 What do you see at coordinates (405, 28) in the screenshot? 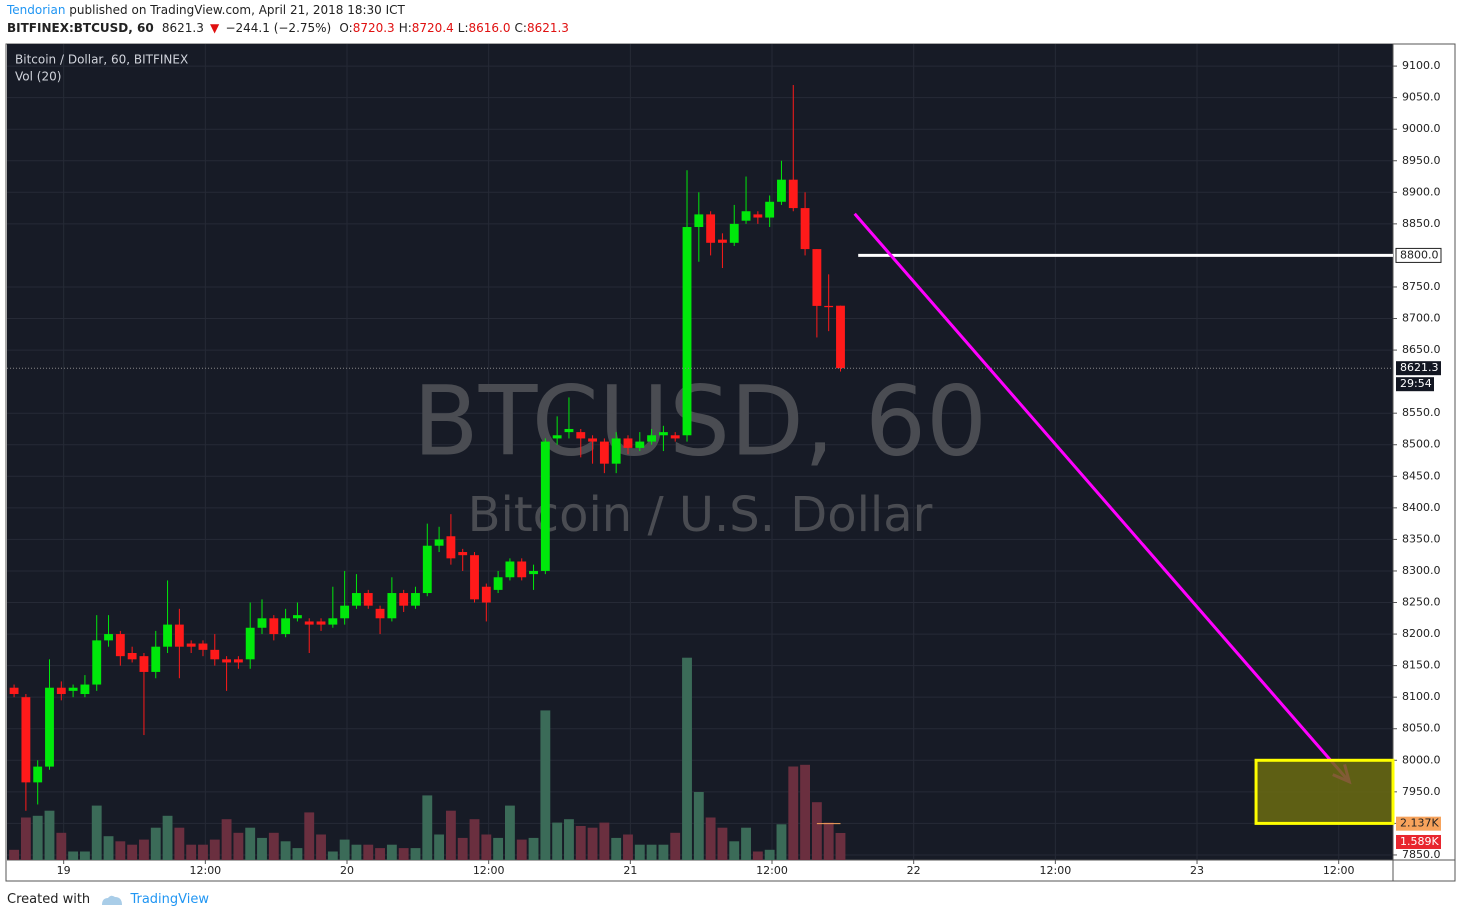
I see `ohlc-key: H:` at bounding box center [405, 28].